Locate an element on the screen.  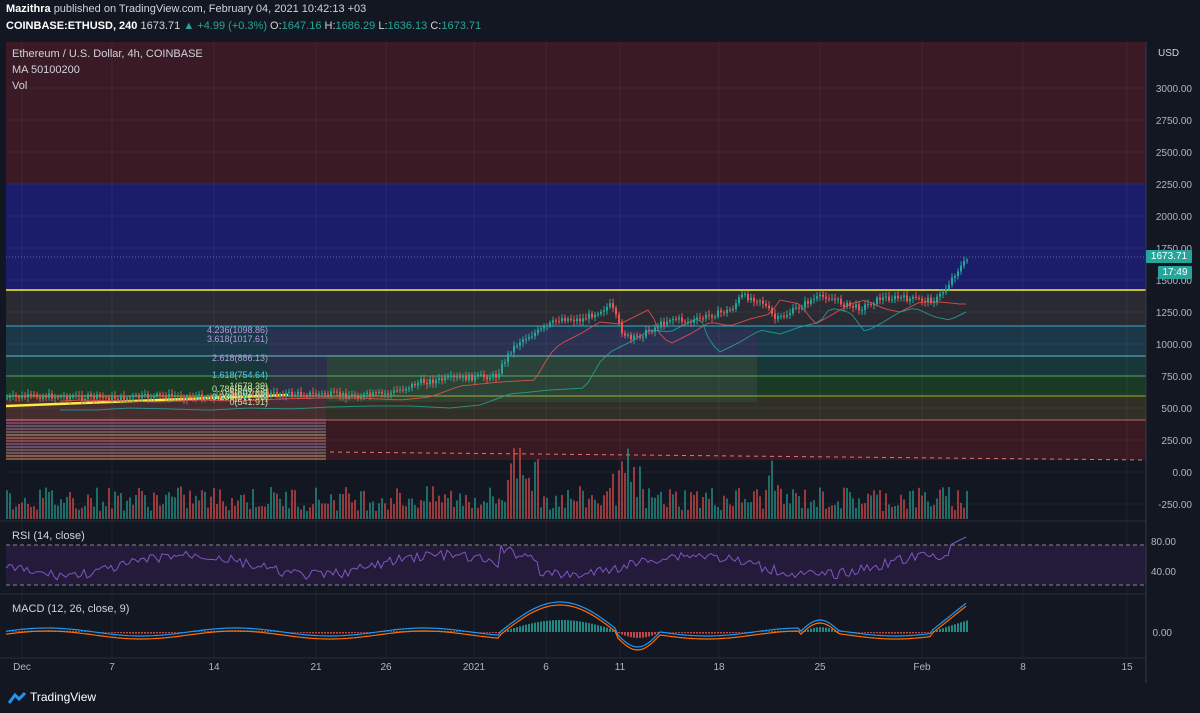
currency-label: USD is located at coordinates (1169, 53).